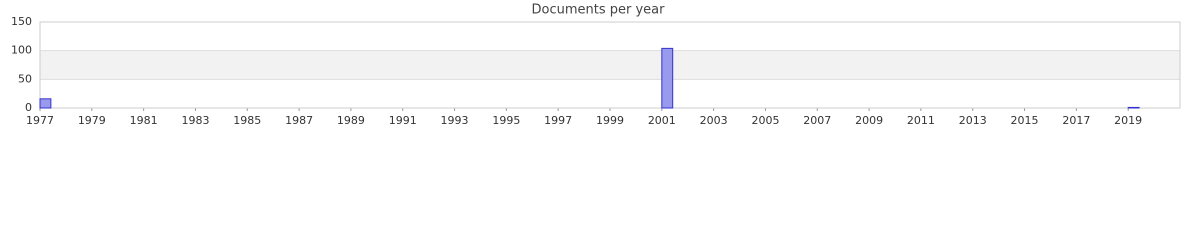  Describe the element at coordinates (1076, 120) in the screenshot. I see `x-tick-label: 2017` at that location.